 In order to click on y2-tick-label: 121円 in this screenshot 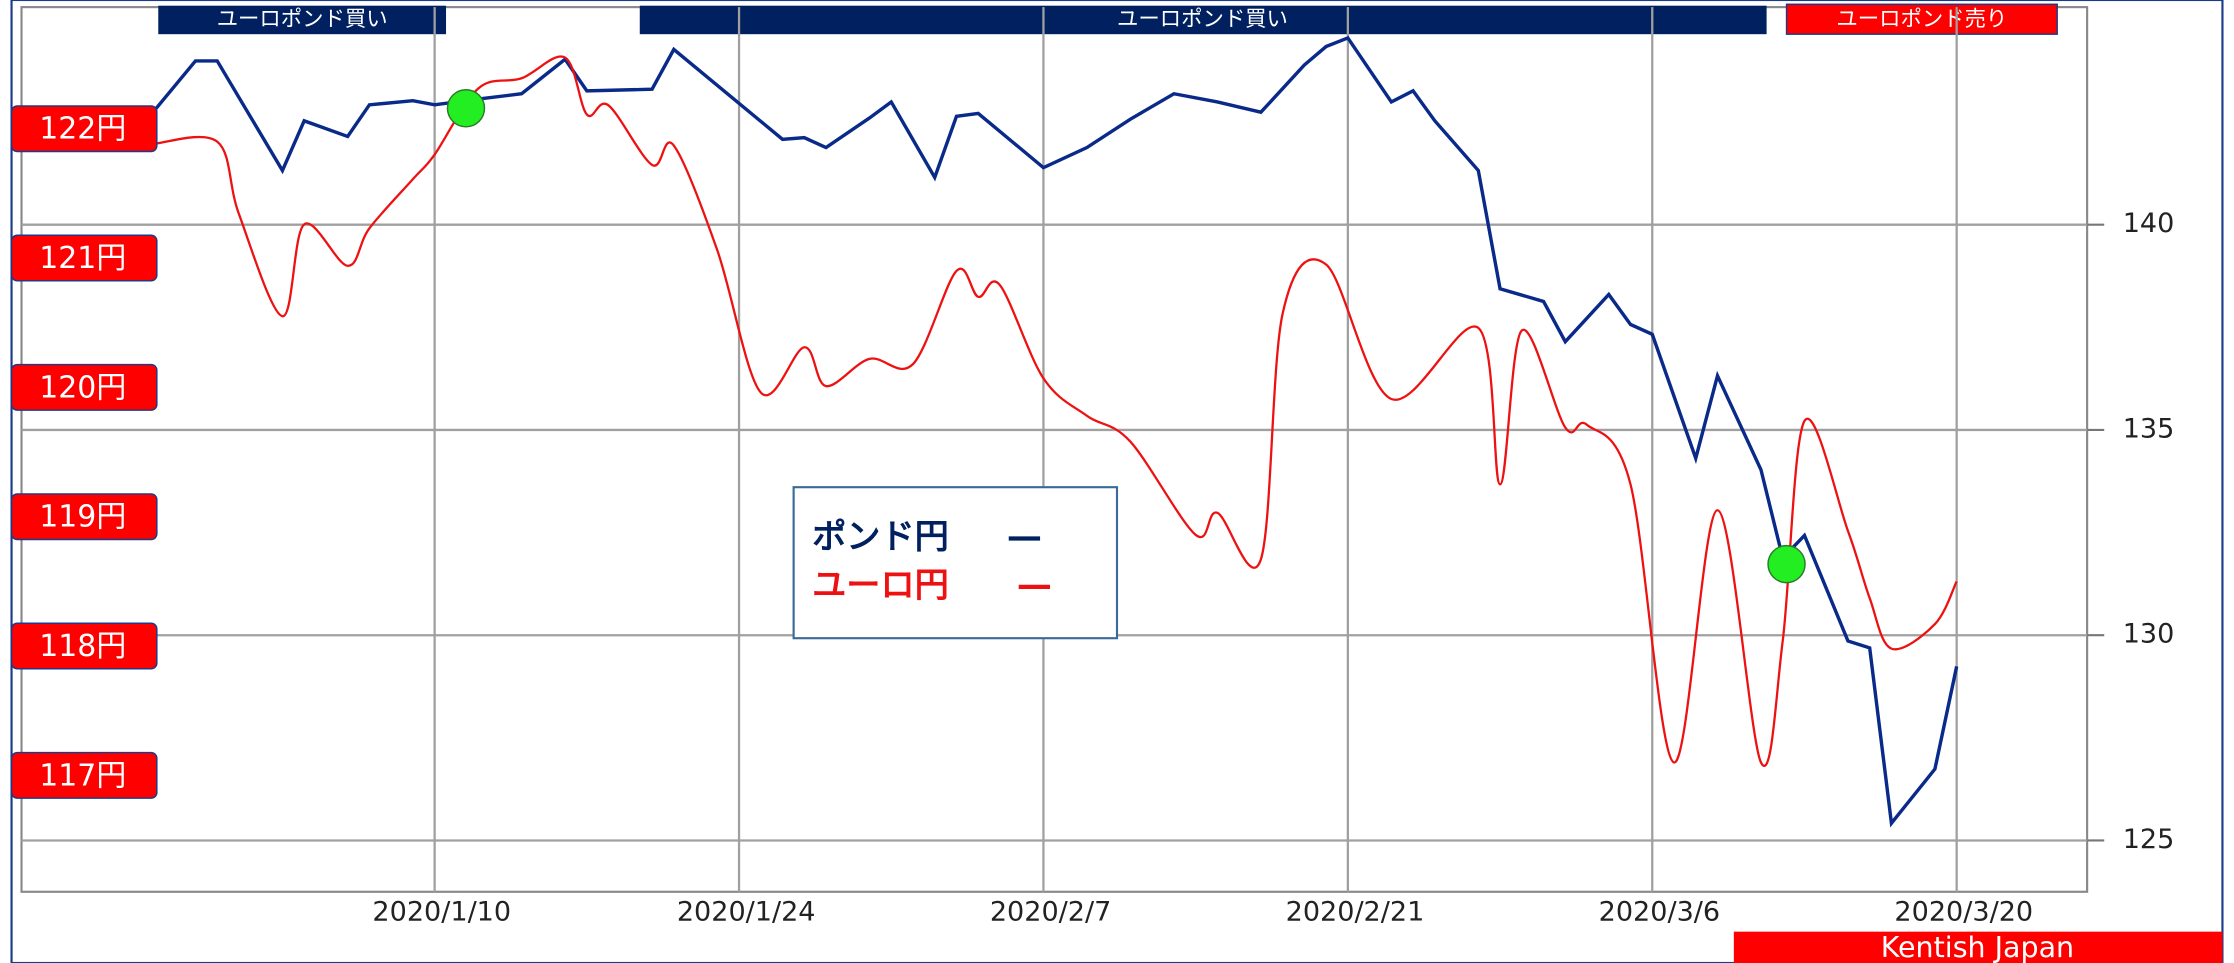, I will do `click(82, 258)`.